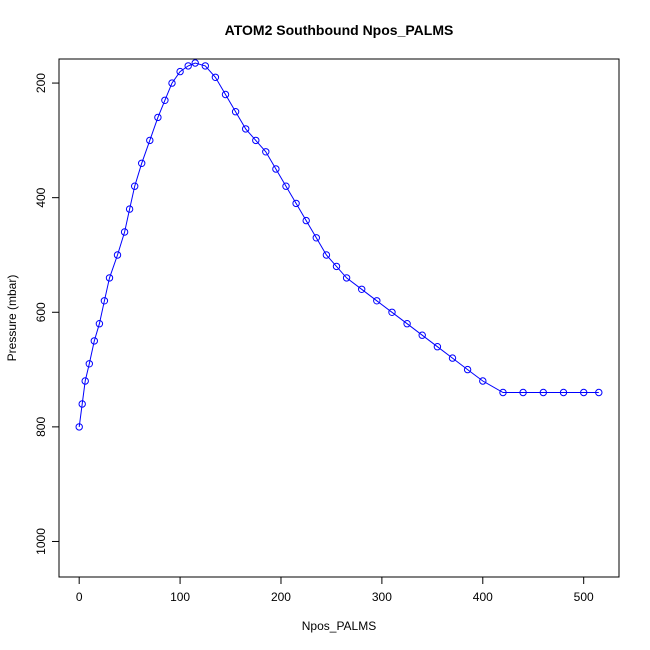  I want to click on y-tick-label: 200, so click(41, 83).